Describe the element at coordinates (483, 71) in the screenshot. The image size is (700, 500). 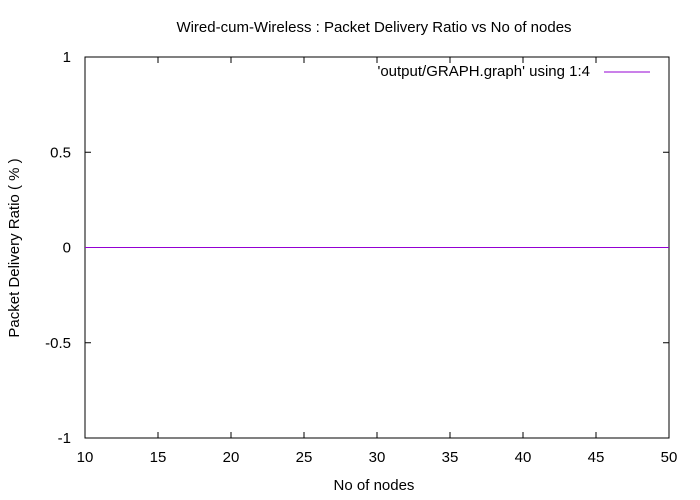
I see `legend-label: 'output/GRAPH.graph' using 1:4` at that location.